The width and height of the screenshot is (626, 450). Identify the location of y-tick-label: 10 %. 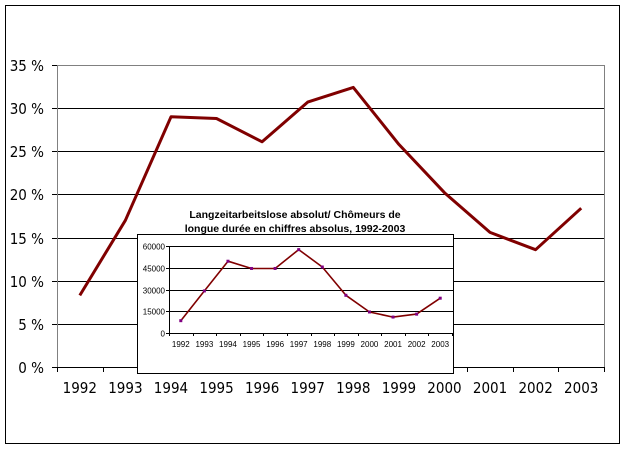
(27, 282).